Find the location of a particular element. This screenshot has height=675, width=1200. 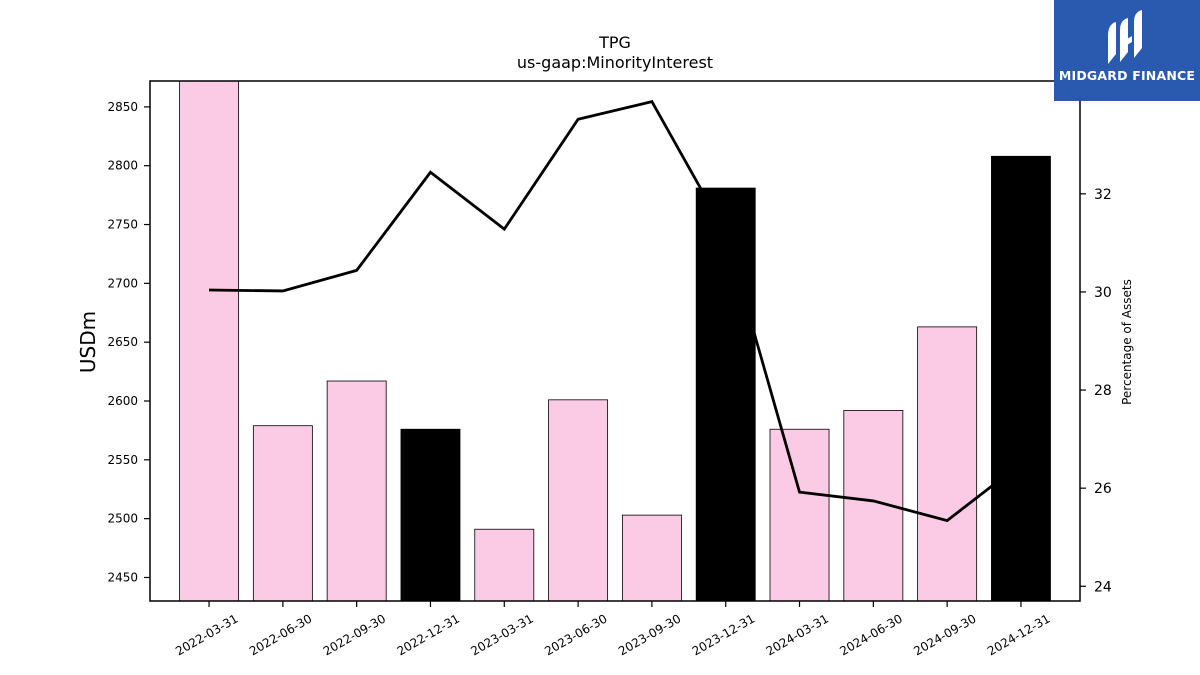

x-tick-label: 2022-06-30 is located at coordinates (280, 634).